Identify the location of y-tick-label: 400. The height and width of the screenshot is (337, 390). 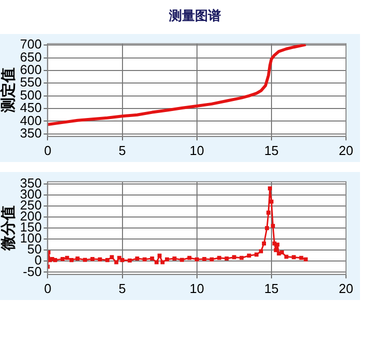
(31, 120).